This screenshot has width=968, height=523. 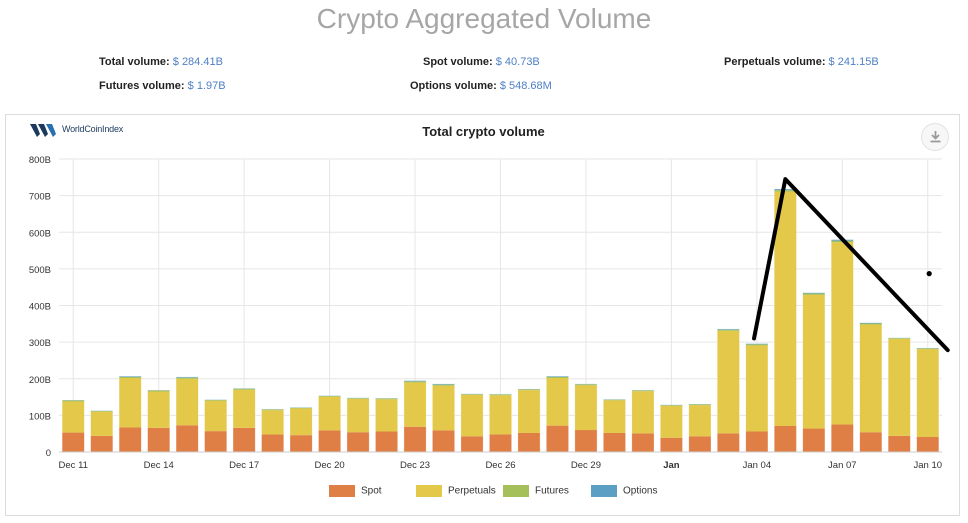 What do you see at coordinates (484, 18) in the screenshot?
I see `page-title: Crypto Aggregated Volume` at bounding box center [484, 18].